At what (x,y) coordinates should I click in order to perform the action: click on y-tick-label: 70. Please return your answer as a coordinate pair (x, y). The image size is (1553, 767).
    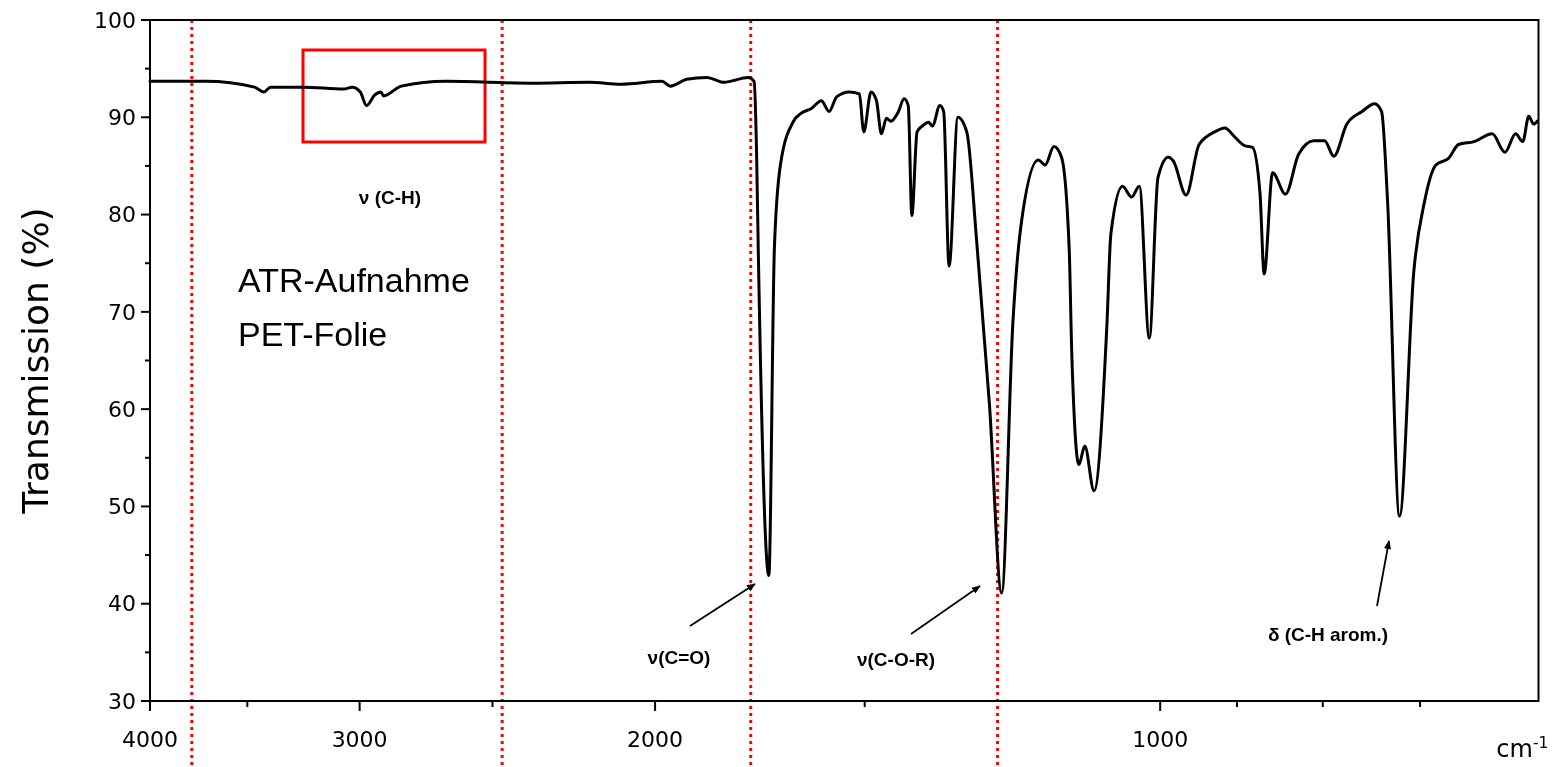
    Looking at the image, I should click on (122, 312).